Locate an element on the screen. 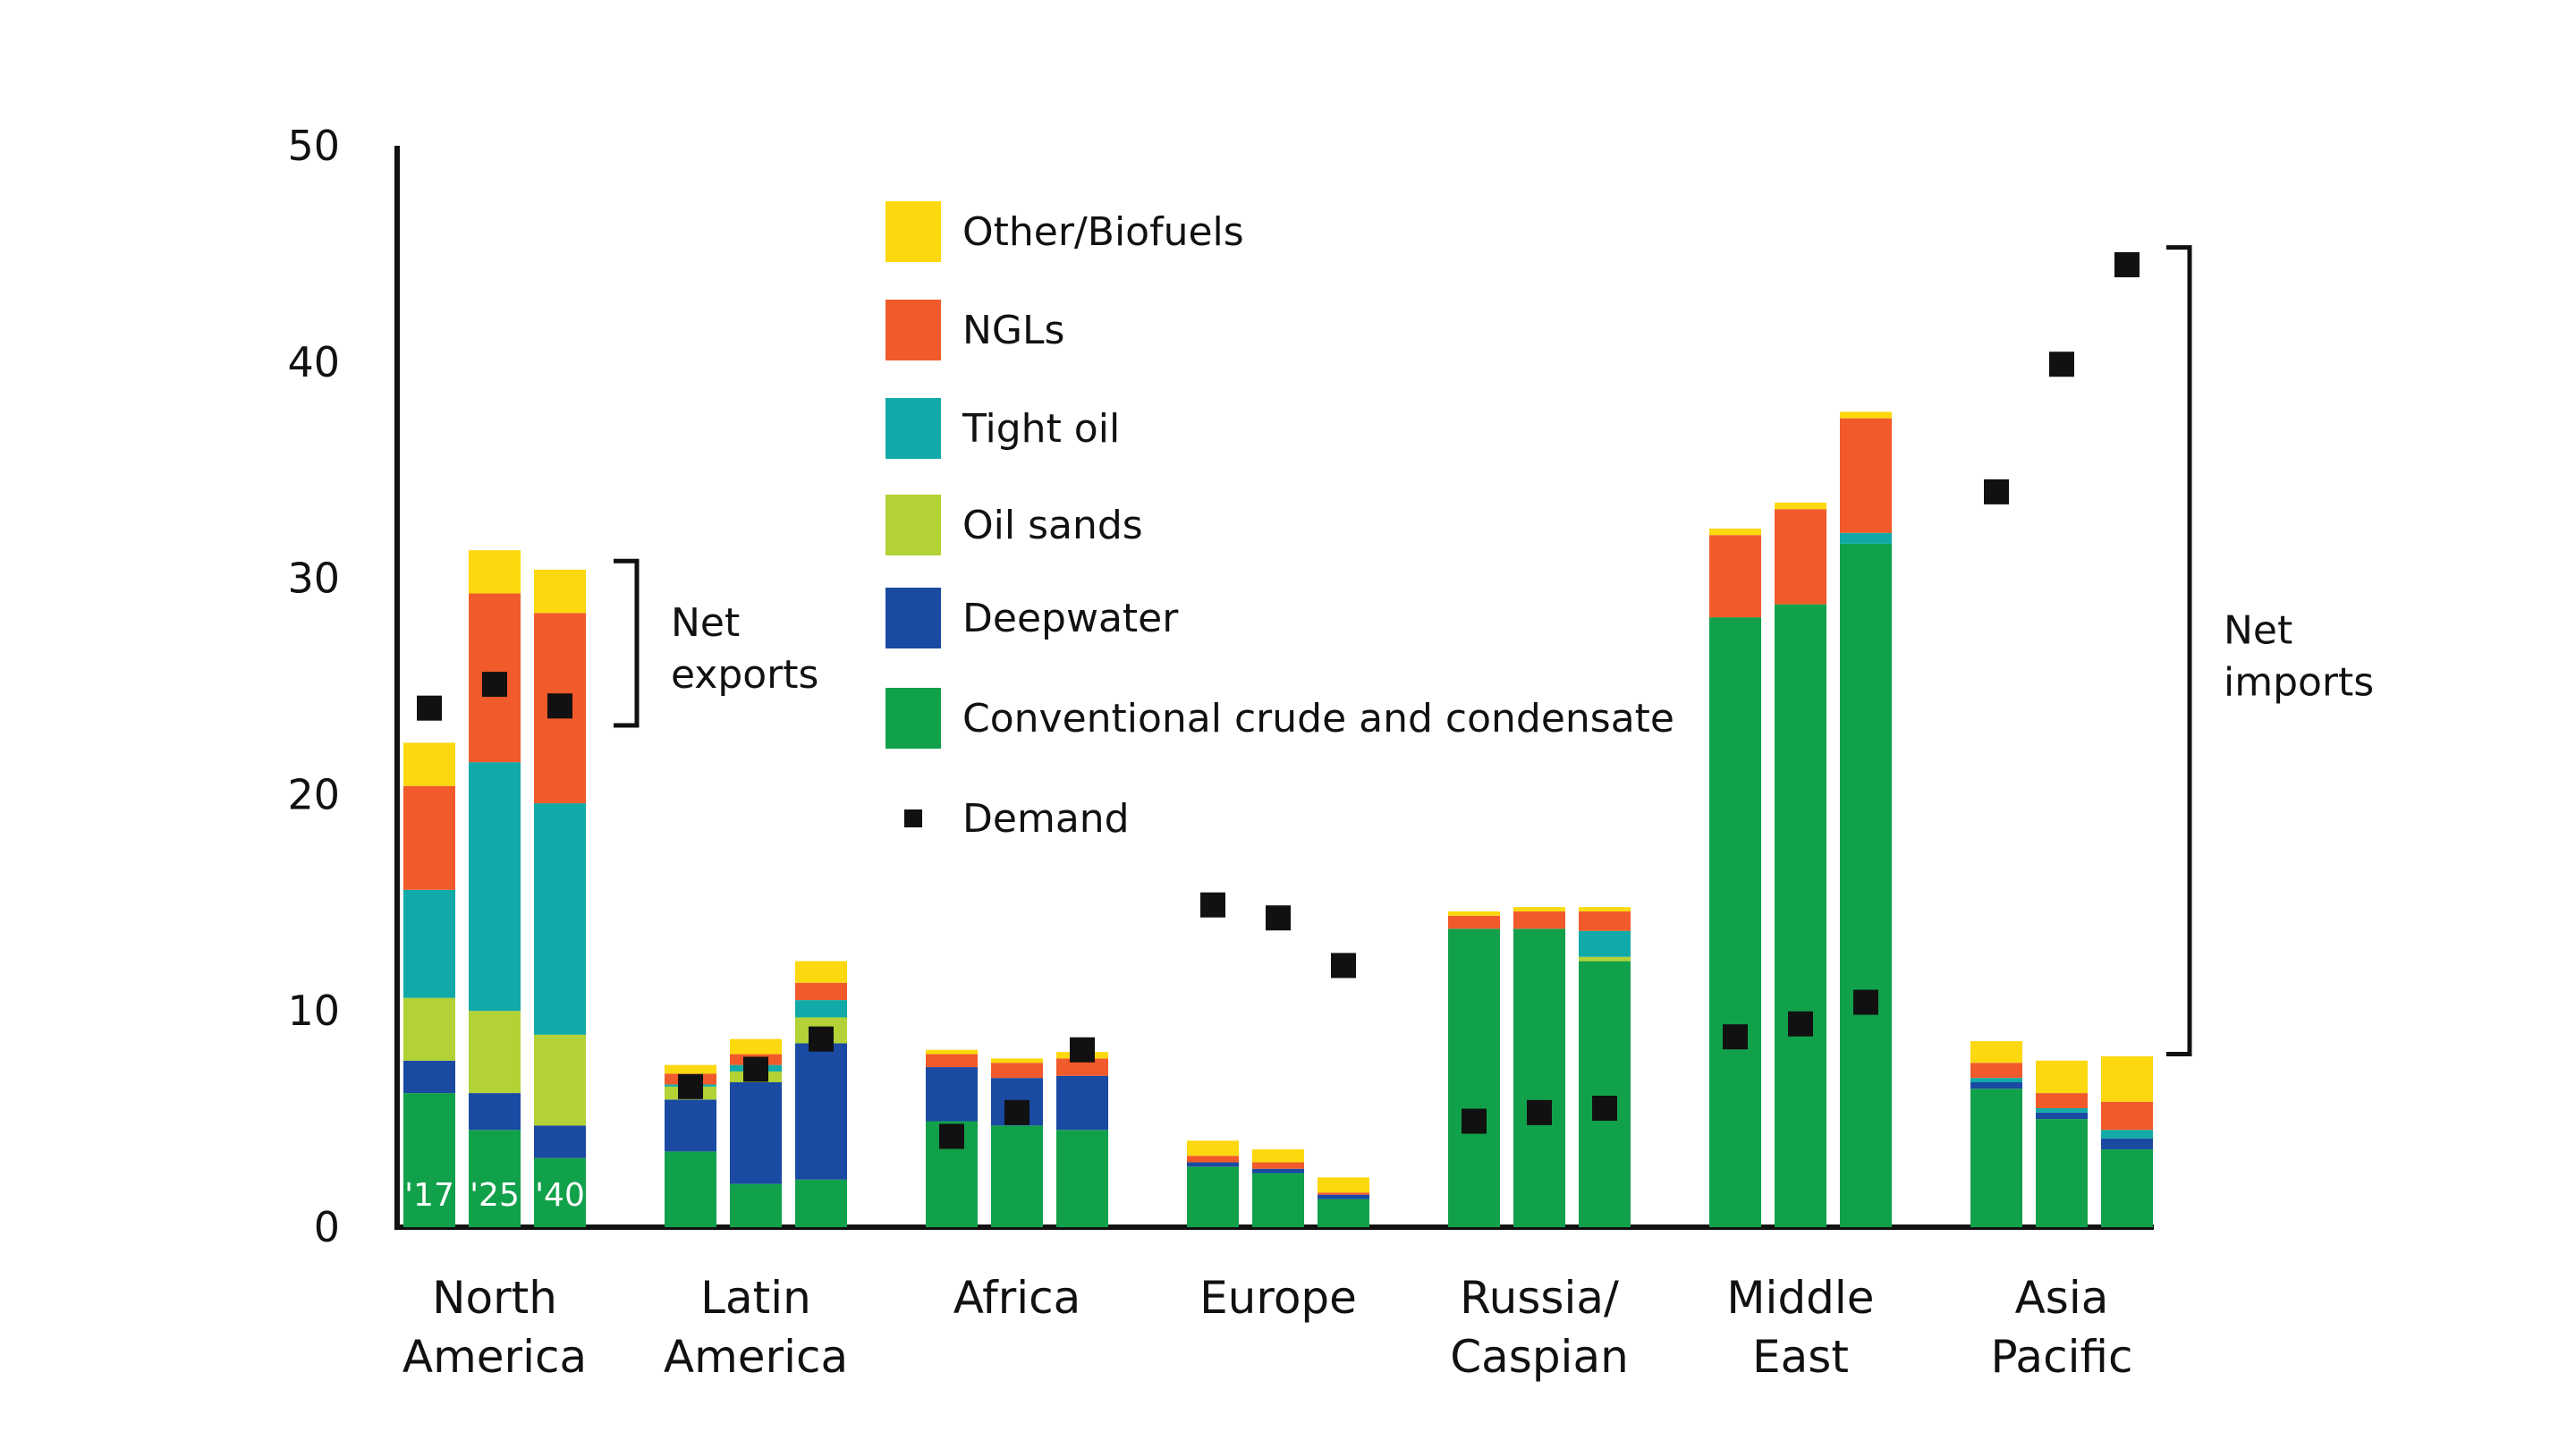  y-tick-label-10: 10 is located at coordinates (313, 1011).